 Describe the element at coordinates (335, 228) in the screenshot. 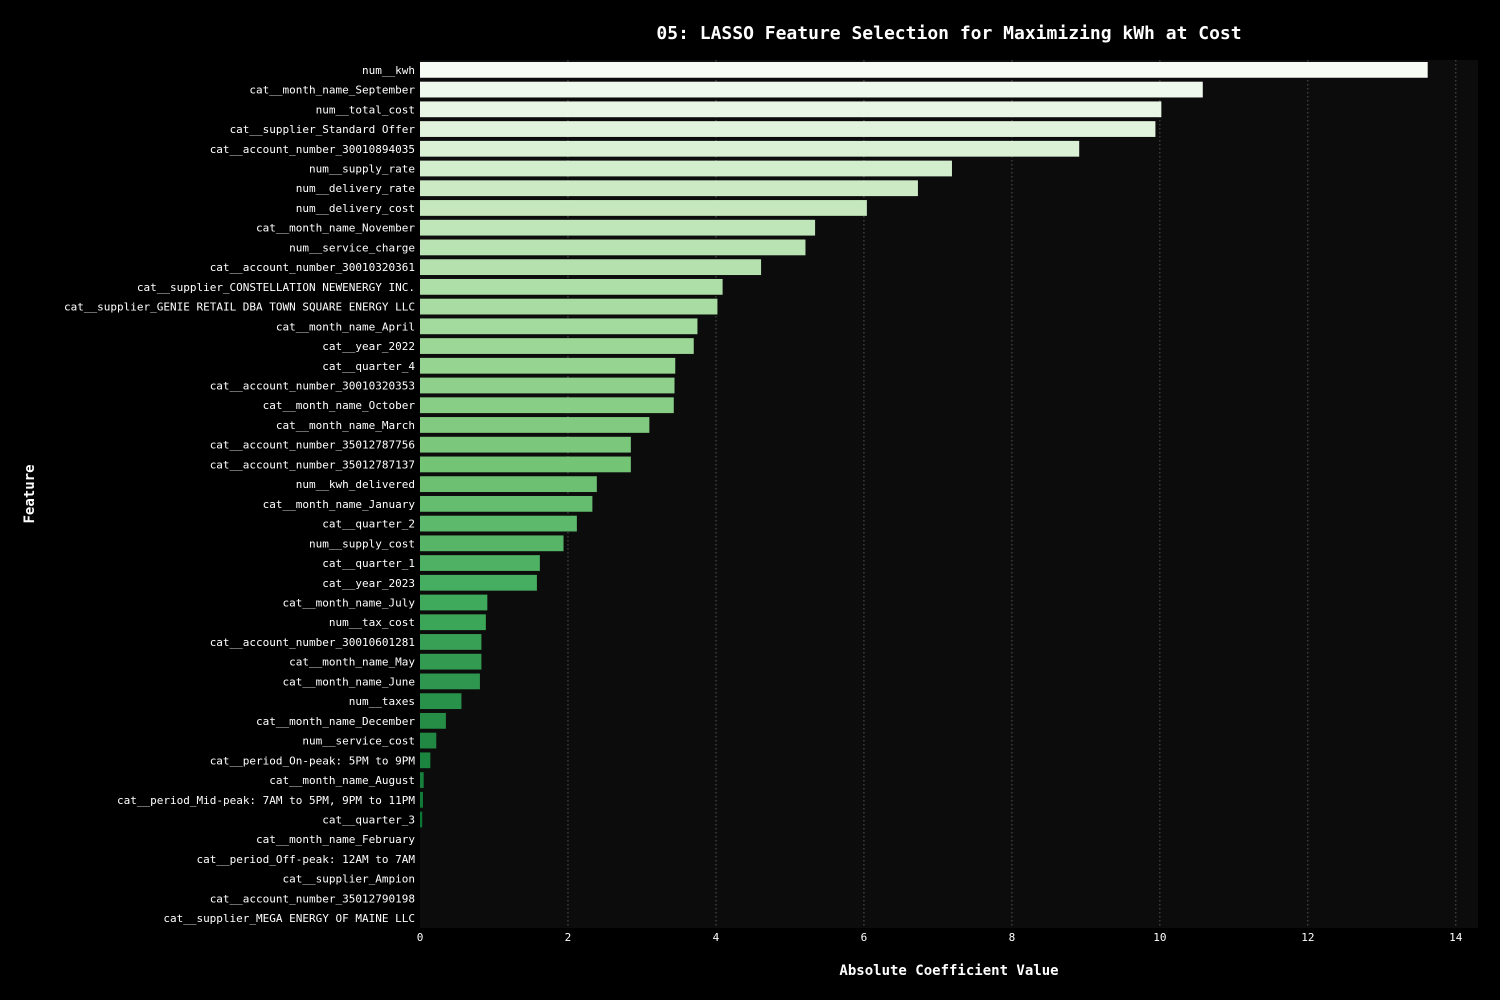

I see `feature-label: cat__month_name_November` at that location.